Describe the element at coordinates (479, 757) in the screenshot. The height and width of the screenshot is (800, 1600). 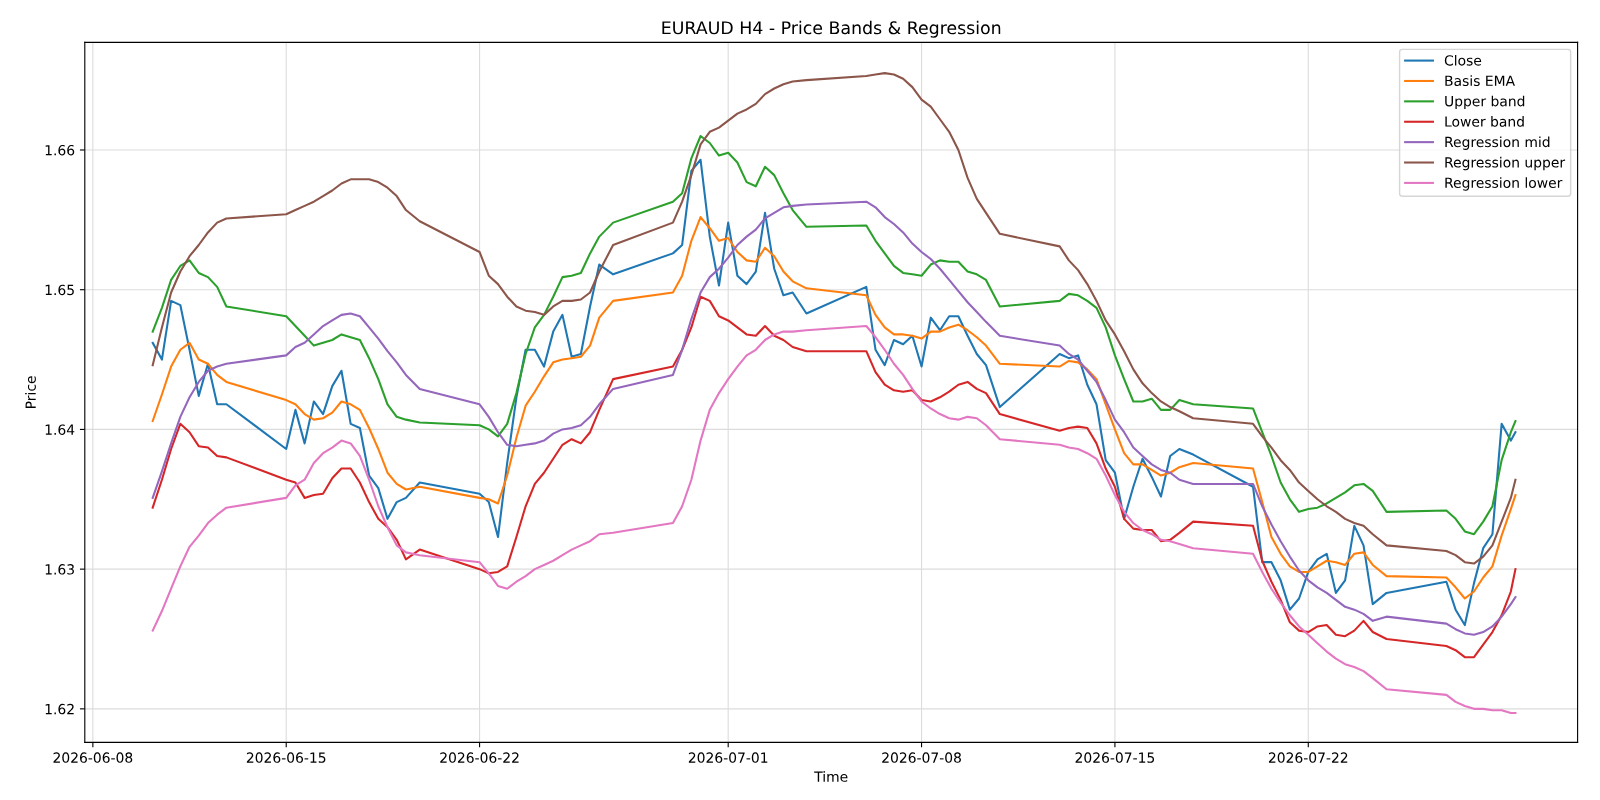
I see `x-tick-label: 2026-06-22` at that location.